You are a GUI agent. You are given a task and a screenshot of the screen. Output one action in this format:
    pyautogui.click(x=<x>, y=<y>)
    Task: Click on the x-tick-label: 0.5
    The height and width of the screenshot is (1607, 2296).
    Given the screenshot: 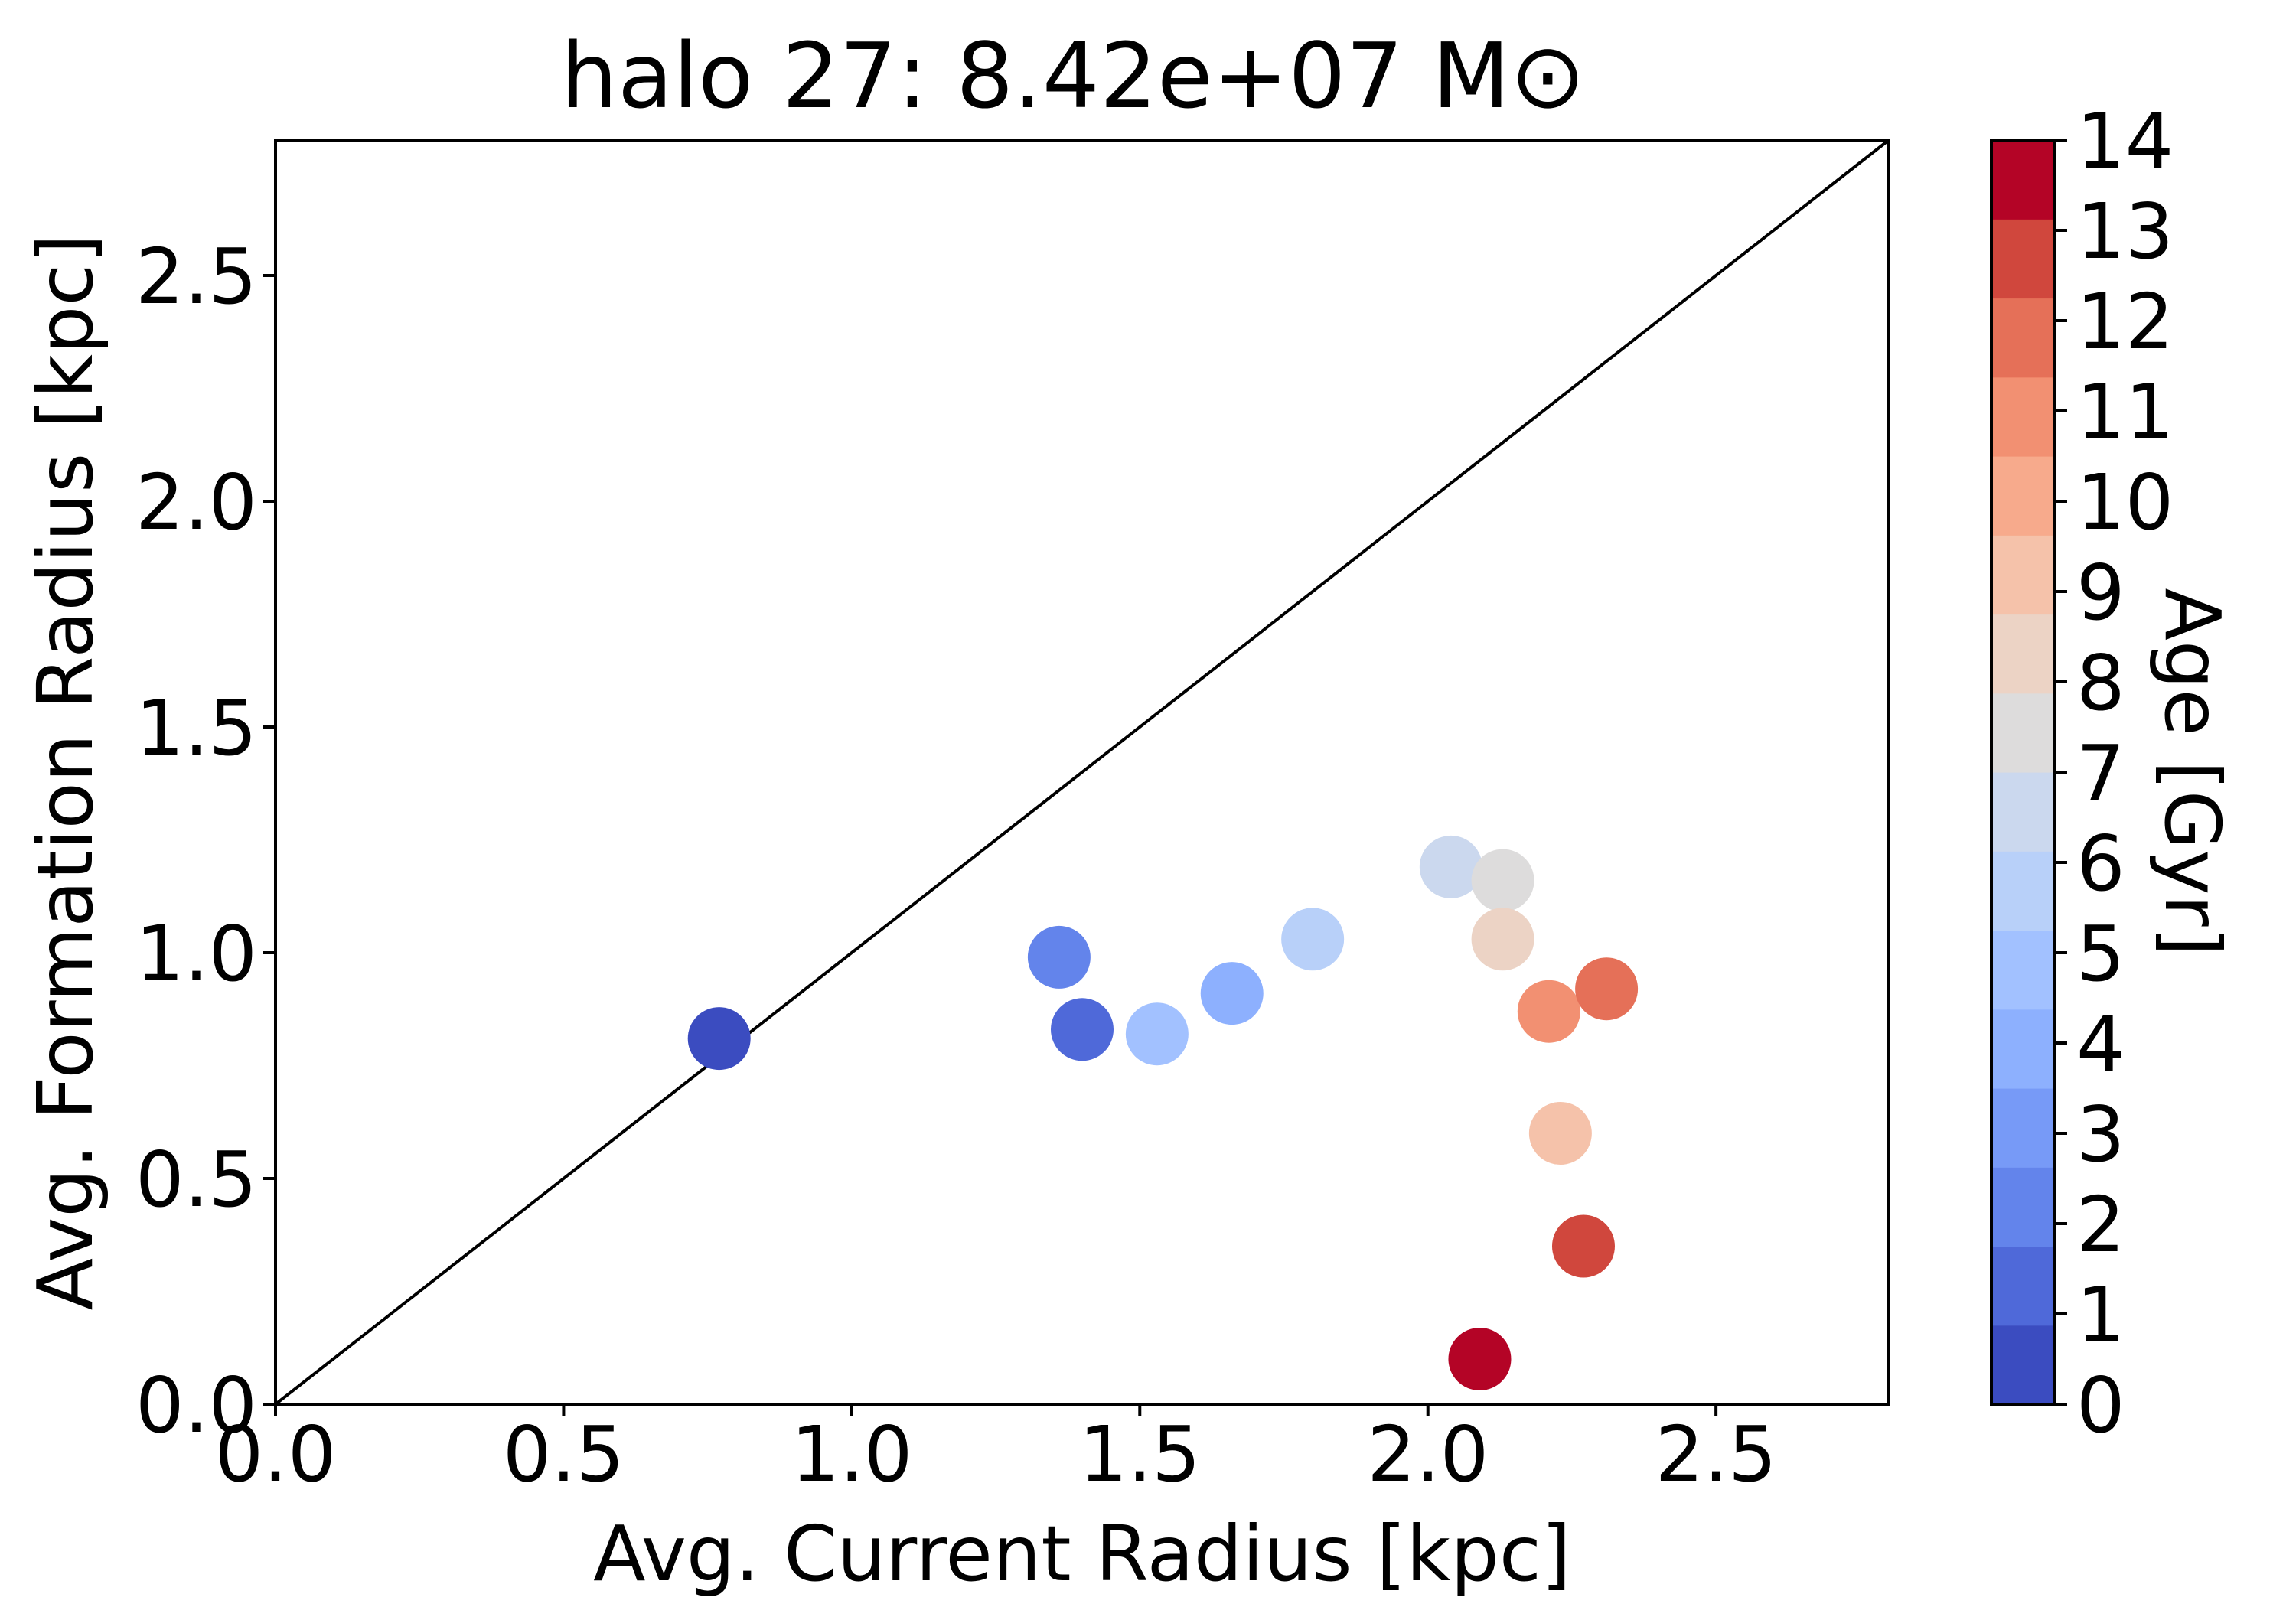 What is the action you would take?
    pyautogui.click(x=564, y=1454)
    